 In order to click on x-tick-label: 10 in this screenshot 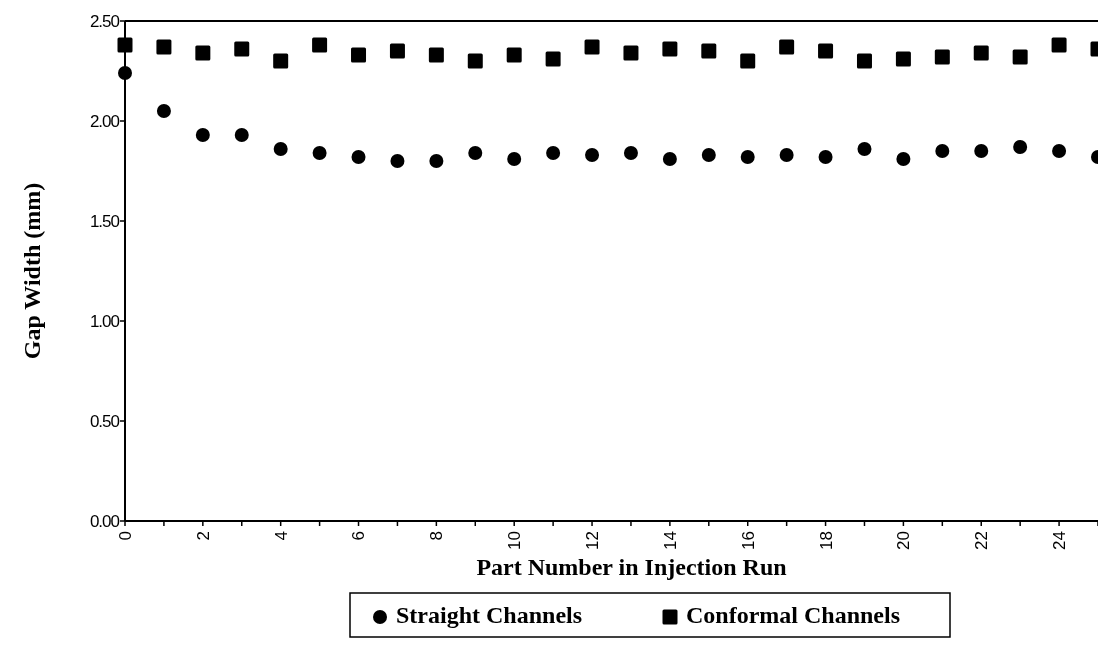, I will do `click(515, 540)`.